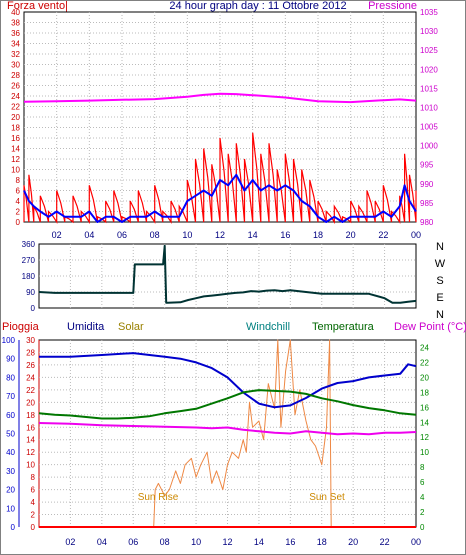 This screenshot has width=466, height=555. Describe the element at coordinates (10, 415) in the screenshot. I see `humidity-tick-label: 60` at that location.